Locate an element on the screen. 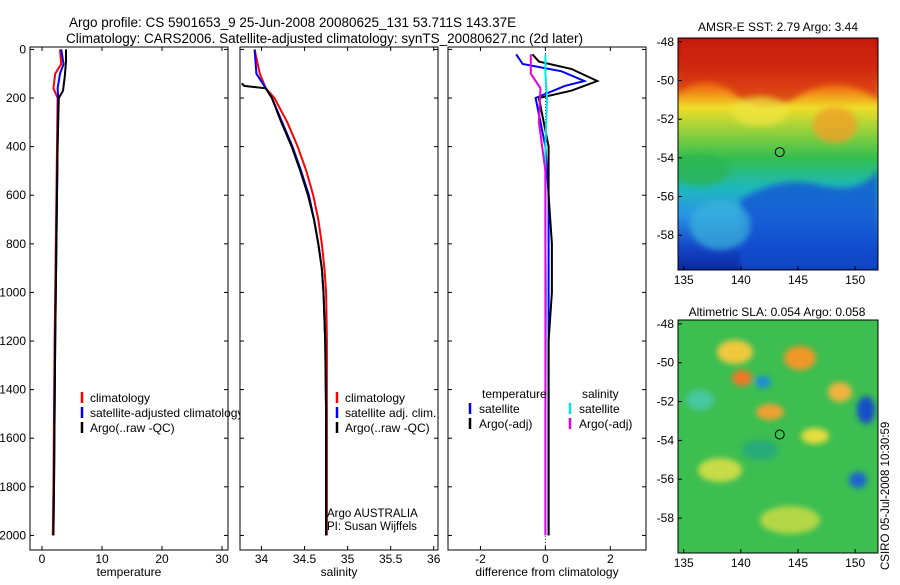 Image resolution: width=900 pixels, height=585 pixels. float-position-circle-icon is located at coordinates (779, 152).